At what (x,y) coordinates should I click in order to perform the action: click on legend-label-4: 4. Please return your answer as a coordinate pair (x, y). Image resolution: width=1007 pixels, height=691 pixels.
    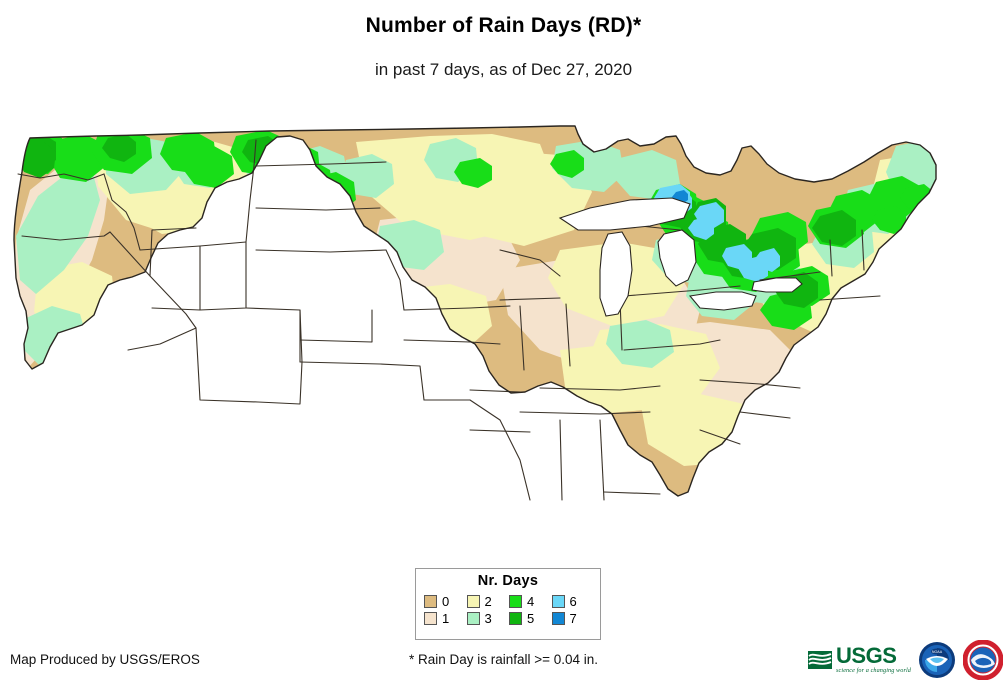
    Looking at the image, I should click on (531, 601).